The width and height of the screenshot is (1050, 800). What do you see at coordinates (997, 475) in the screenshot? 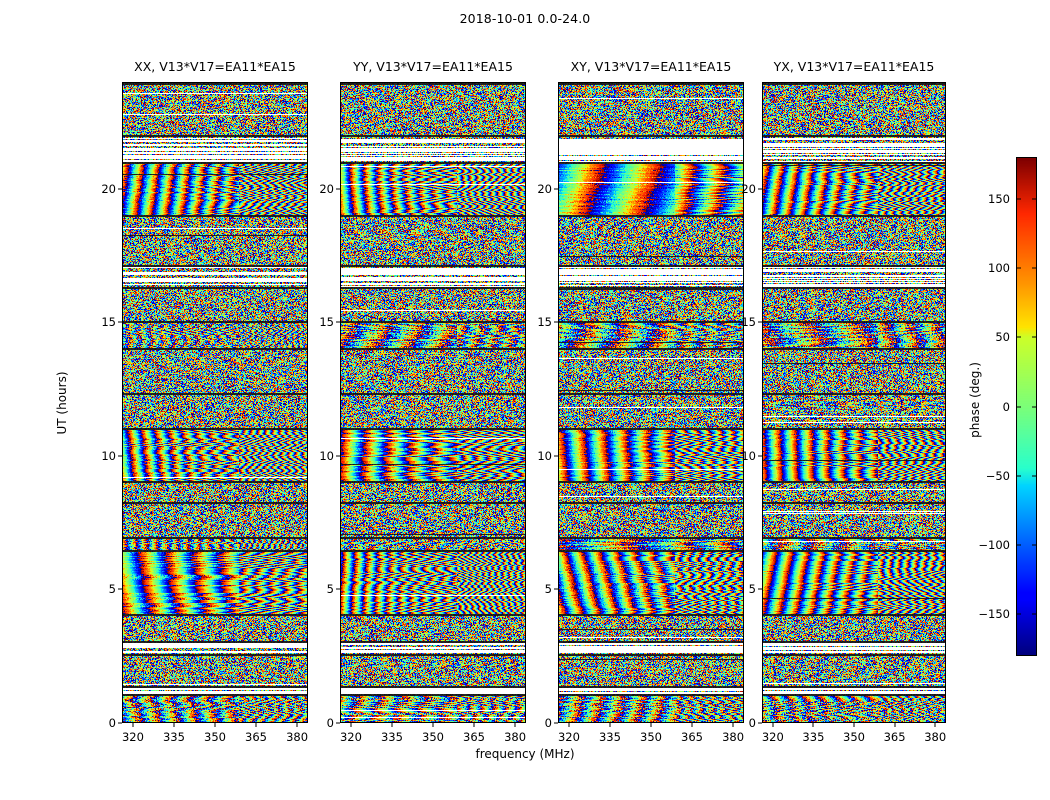
I see `colorbar-tick-label: −50` at bounding box center [997, 475].